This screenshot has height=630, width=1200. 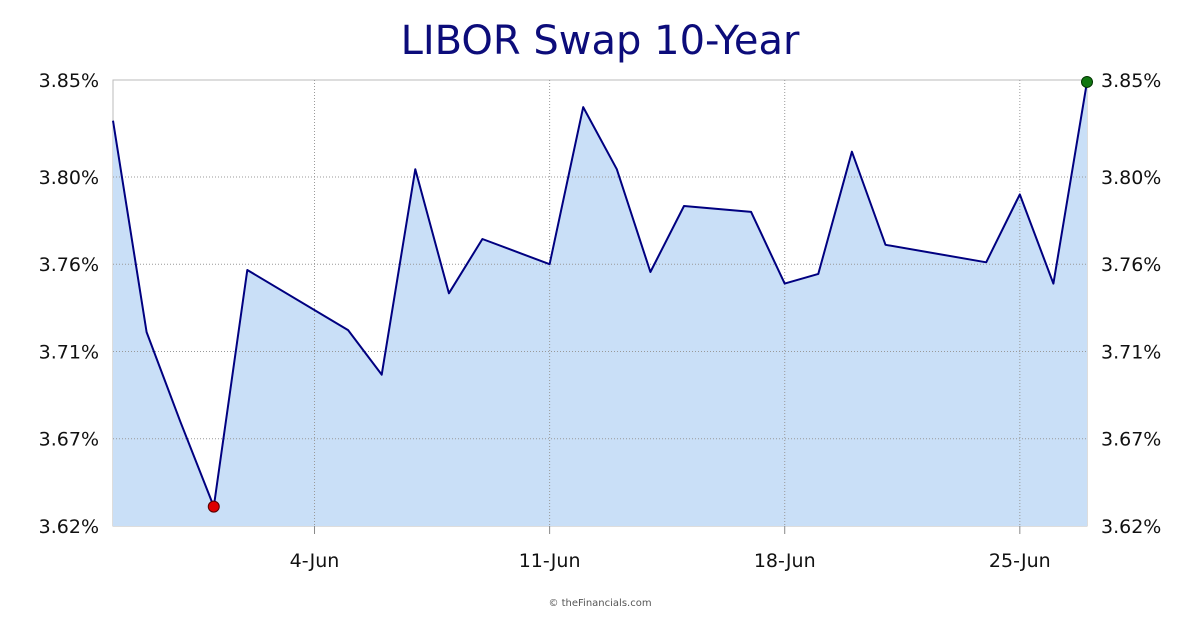 I want to click on max-marker, so click(x=1087, y=81).